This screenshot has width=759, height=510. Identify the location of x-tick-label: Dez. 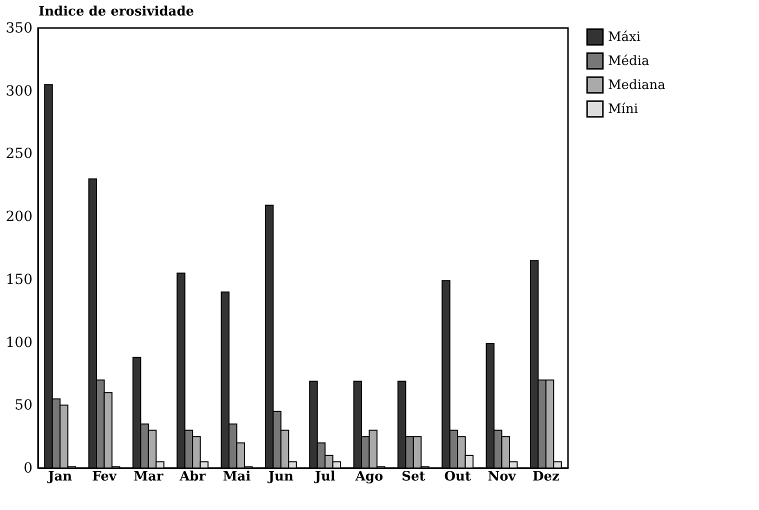
(546, 477).